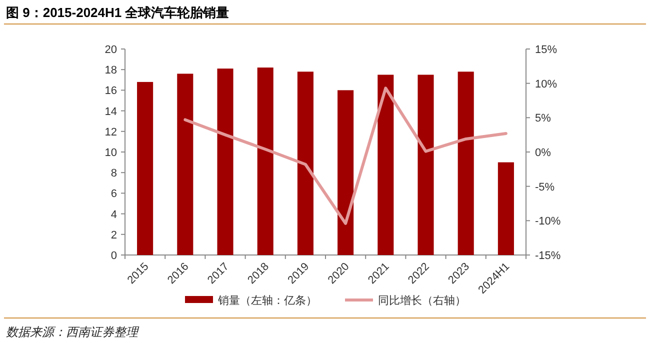 This screenshot has height=343, width=650. I want to click on y-tick-label: 16, so click(110, 91).